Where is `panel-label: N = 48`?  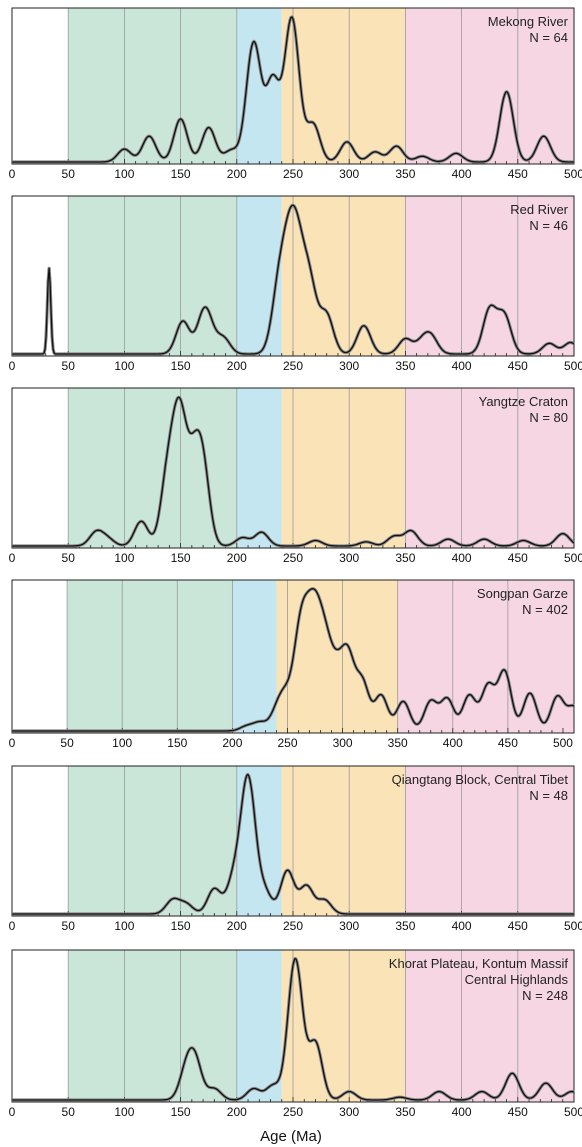 panel-label: N = 48 is located at coordinates (548, 795).